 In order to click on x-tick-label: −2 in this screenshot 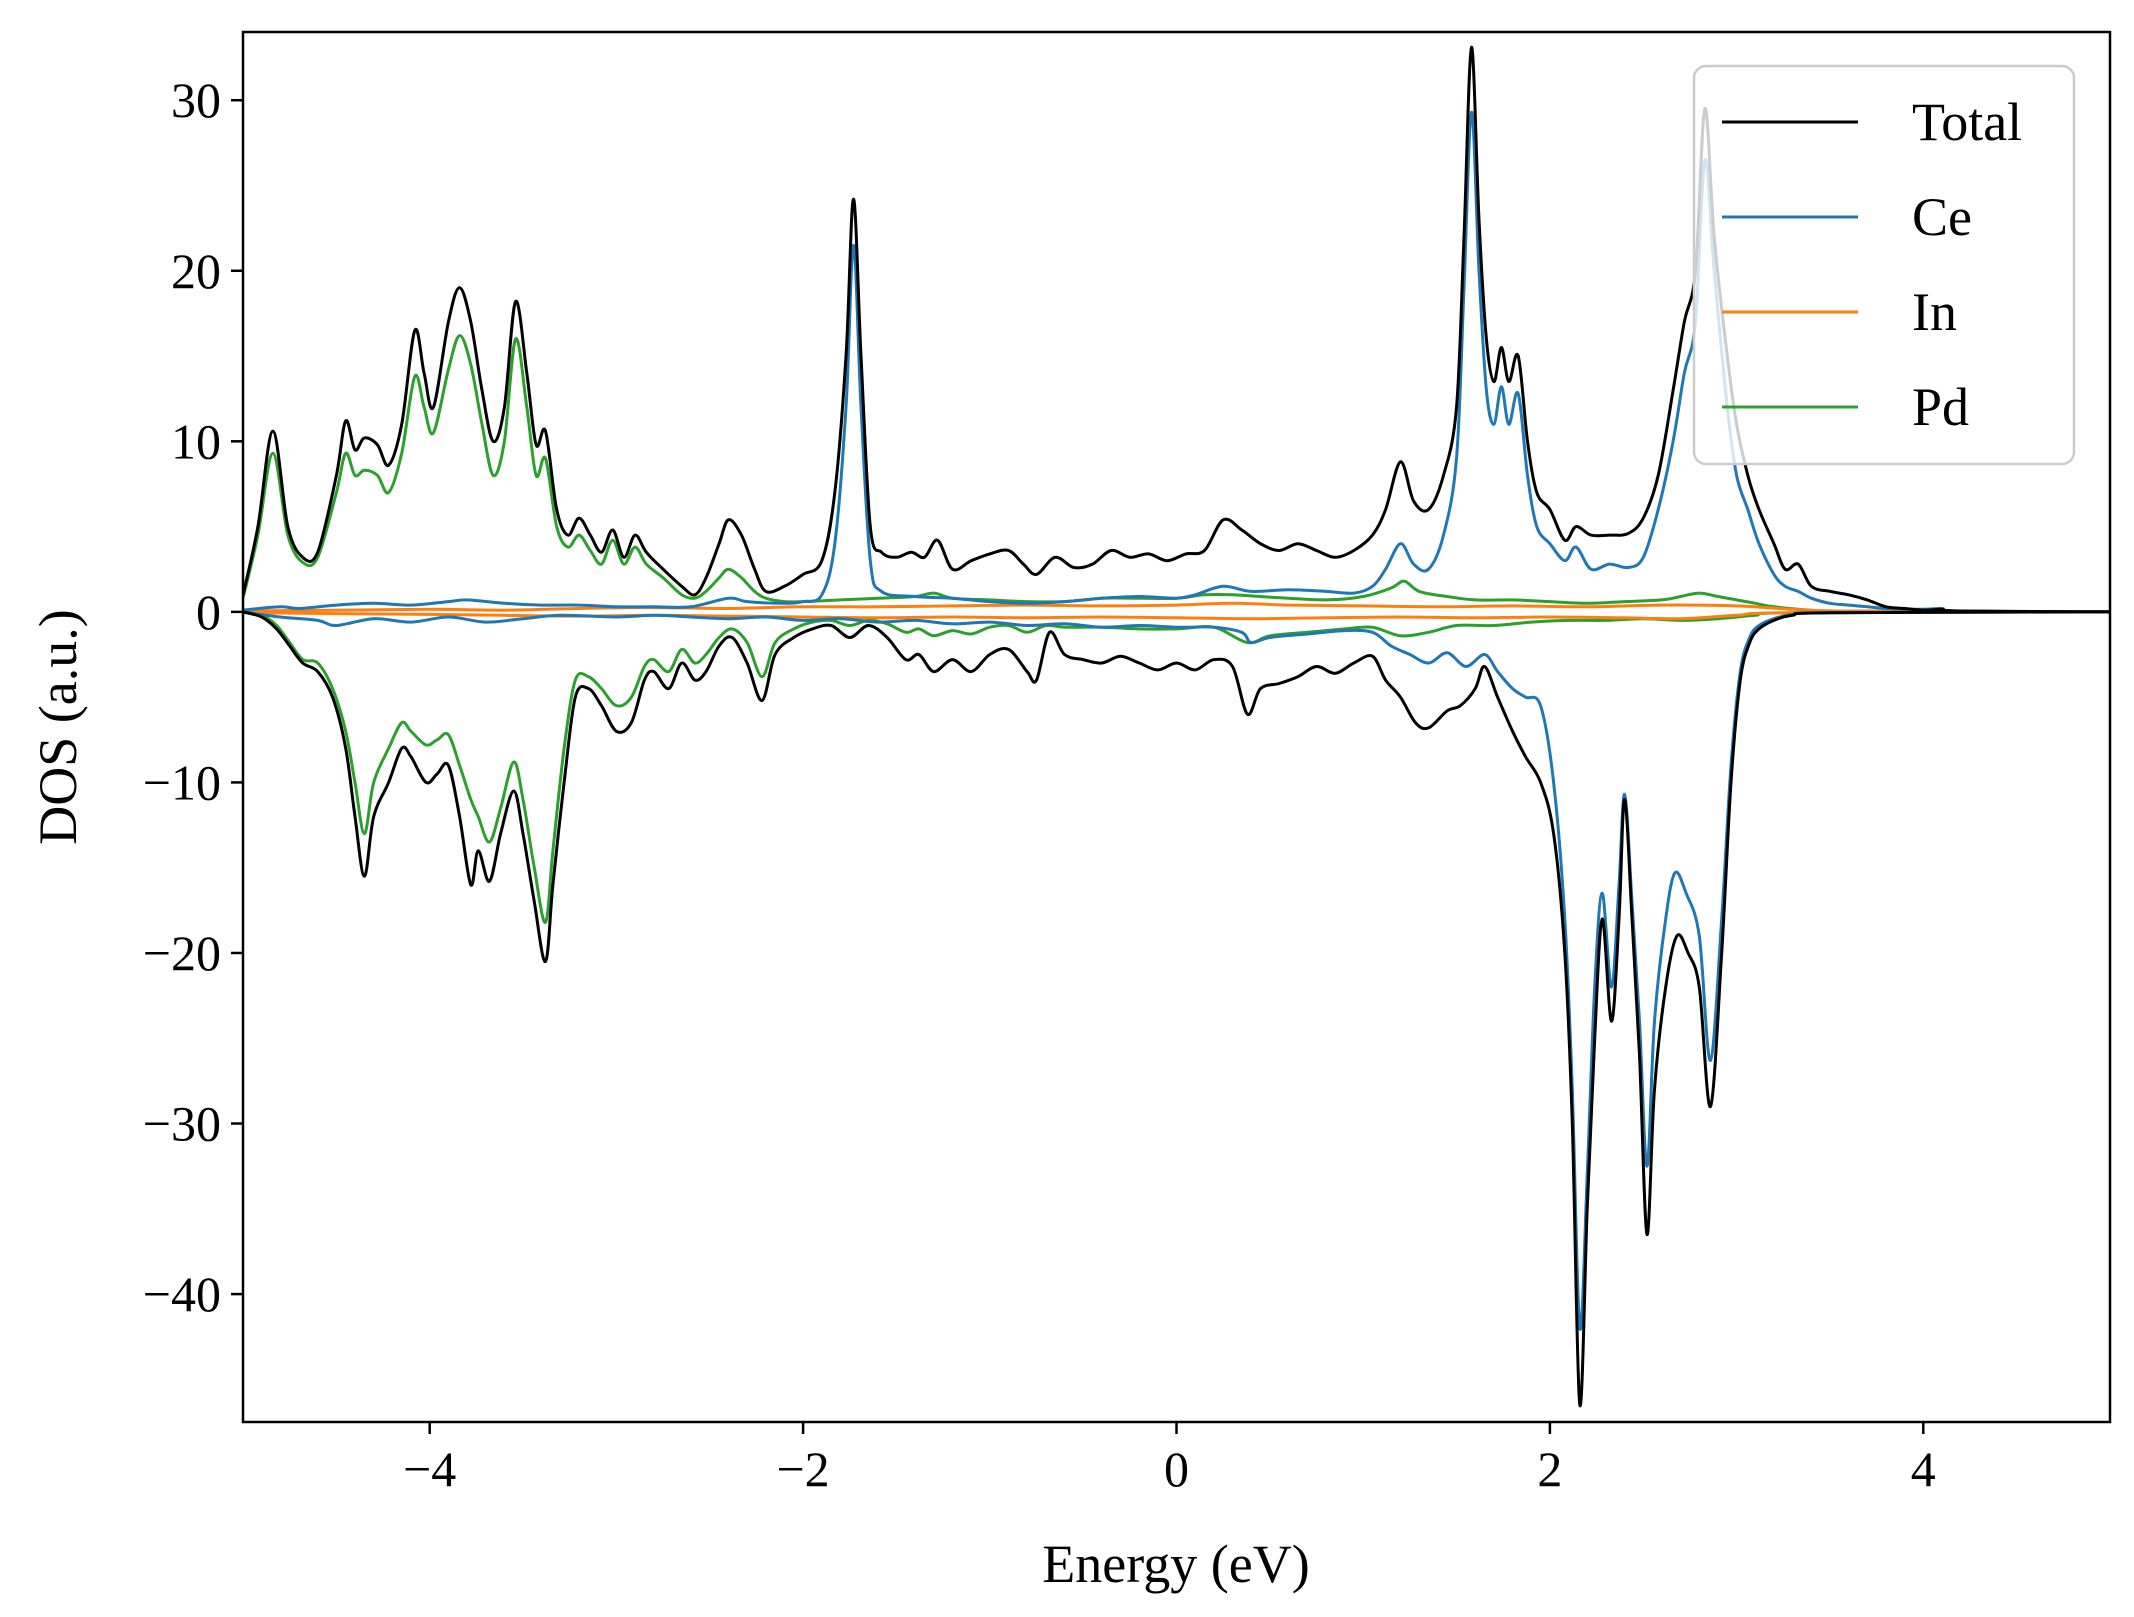, I will do `click(802, 1469)`.